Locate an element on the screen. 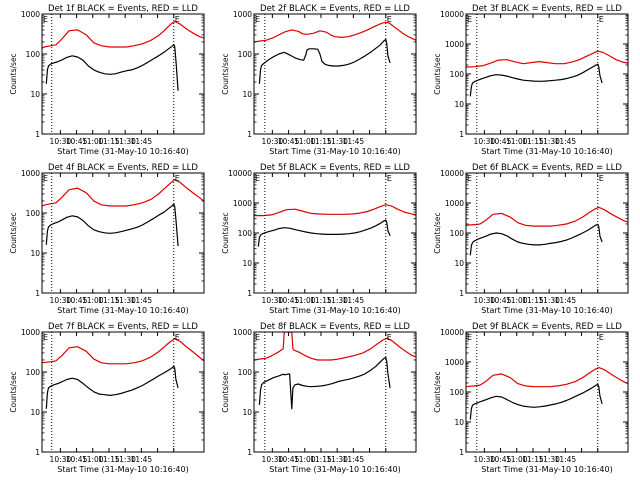 This screenshot has width=640, height=480. chart-title: Det 9f BLACK = Events, RED = LLD is located at coordinates (547, 327).